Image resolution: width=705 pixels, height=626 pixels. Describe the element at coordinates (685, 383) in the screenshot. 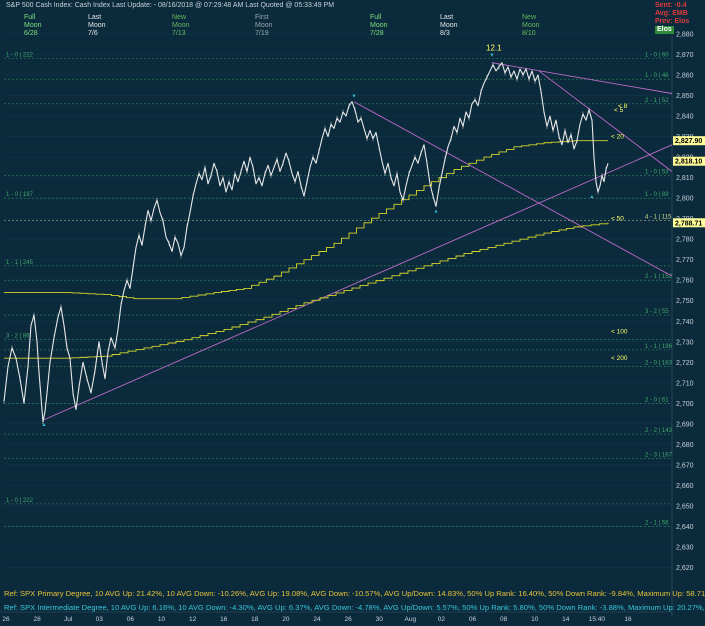

I see `y-tick-label: 2,710` at that location.